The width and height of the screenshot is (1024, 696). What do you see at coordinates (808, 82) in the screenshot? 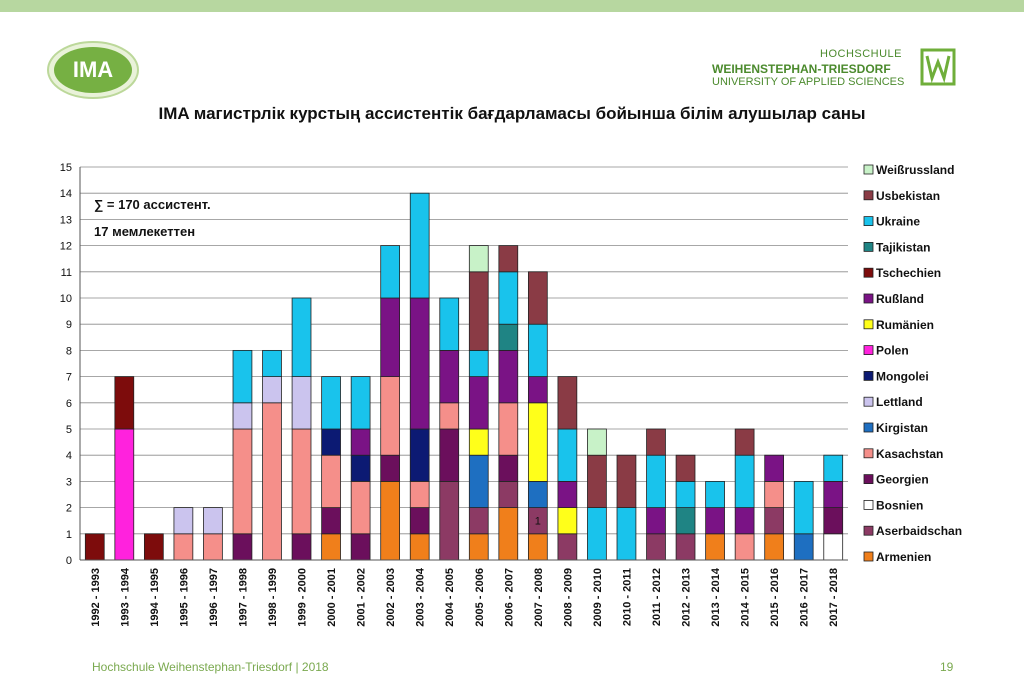
I see `logo-line-3: UNIVERSITY OF APPLIED SCIENCES` at bounding box center [808, 82].